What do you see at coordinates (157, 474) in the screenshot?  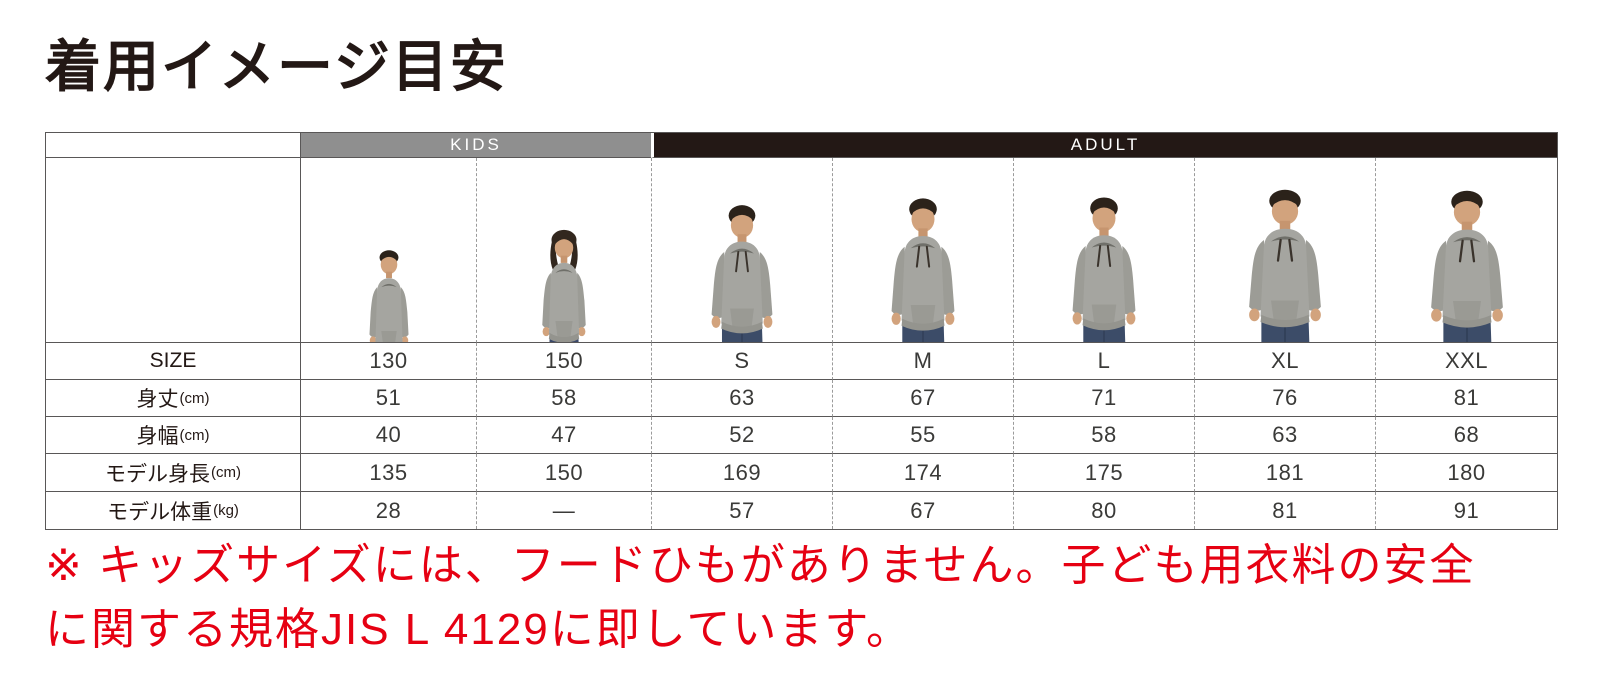 I see `row-label-text: モデル身長` at bounding box center [157, 474].